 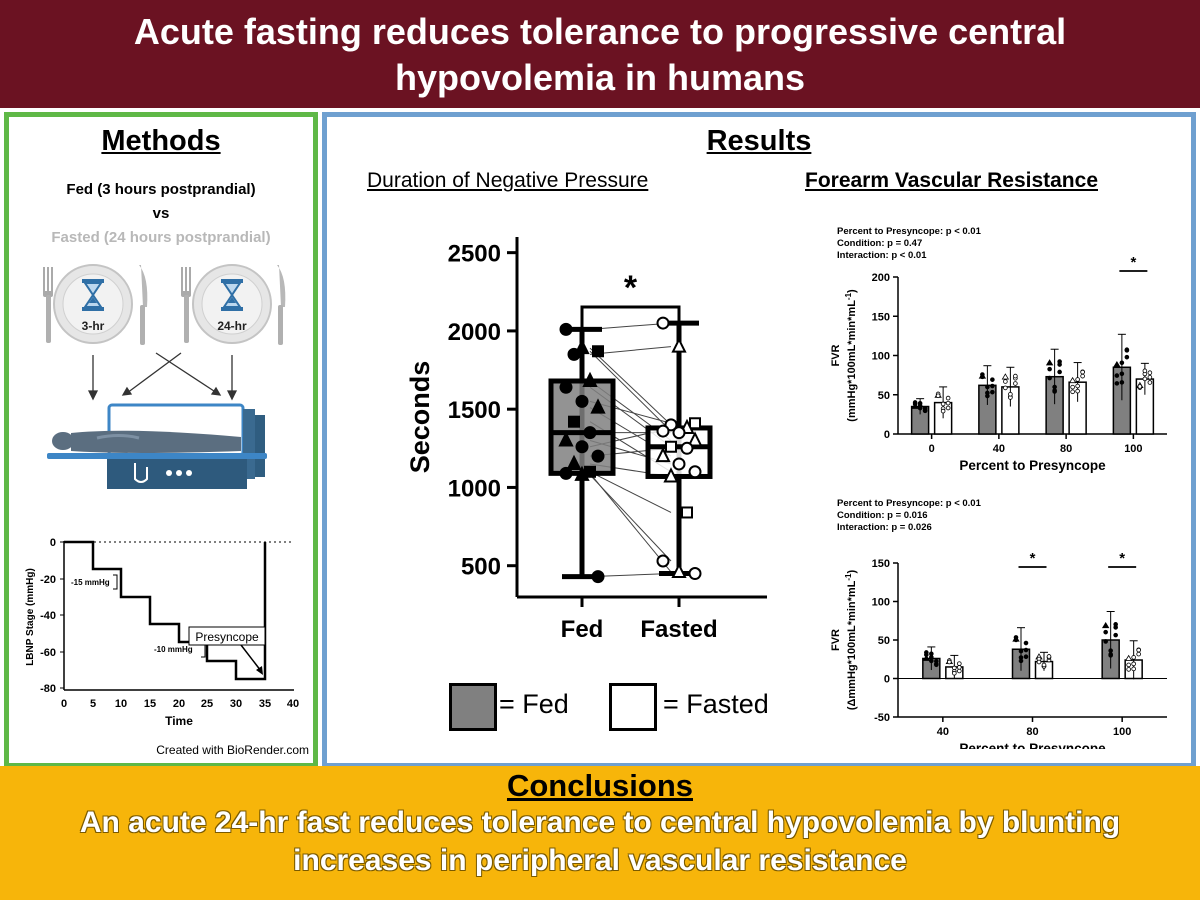 I want to click on y-tick-label: 100, so click(x=881, y=603).